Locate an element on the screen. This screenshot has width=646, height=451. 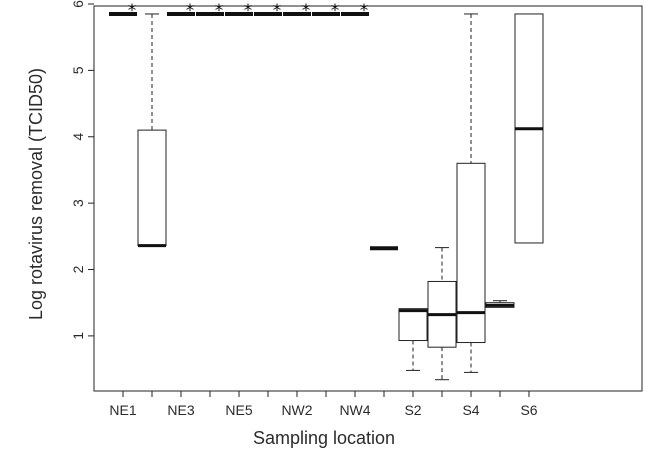
box-s4 is located at coordinates (471, 193).